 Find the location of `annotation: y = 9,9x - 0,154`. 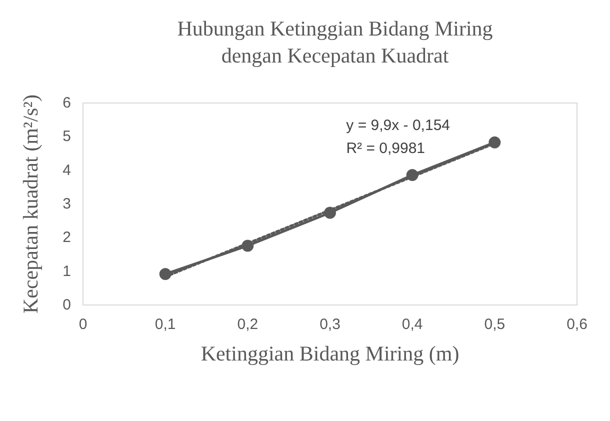

annotation: y = 9,9x - 0,154 is located at coordinates (398, 125).